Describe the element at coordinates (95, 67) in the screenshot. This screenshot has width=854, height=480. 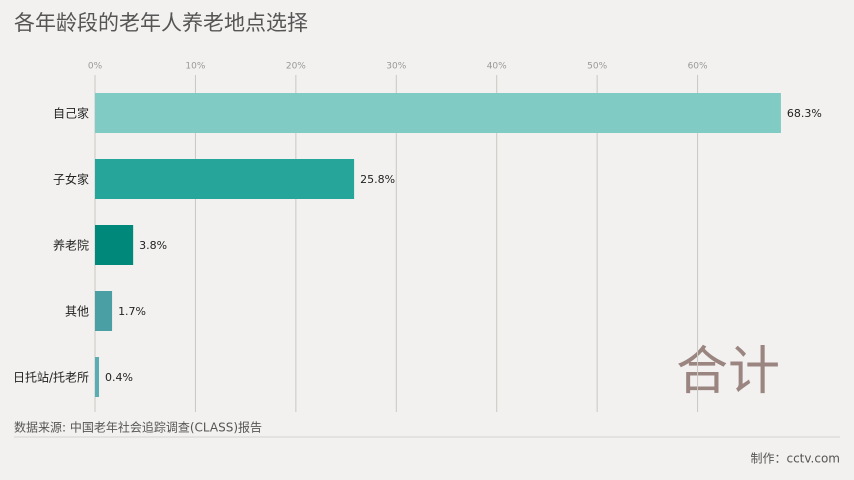
I see `x-tick-label: 0%` at that location.